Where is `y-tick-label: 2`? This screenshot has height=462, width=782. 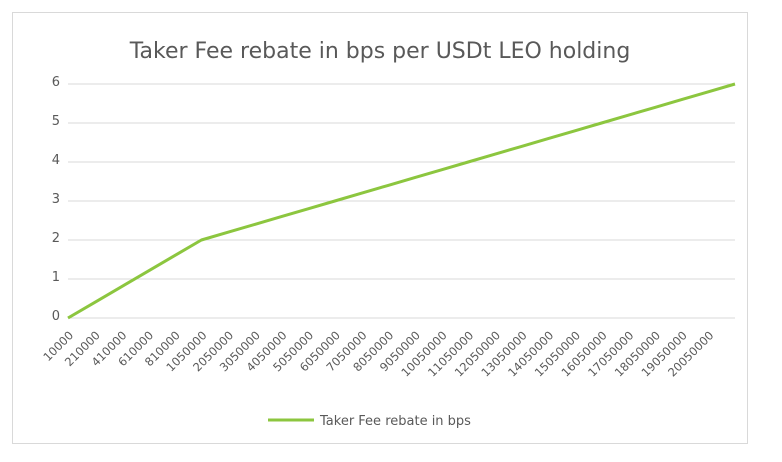 y-tick-label: 2 is located at coordinates (56, 238).